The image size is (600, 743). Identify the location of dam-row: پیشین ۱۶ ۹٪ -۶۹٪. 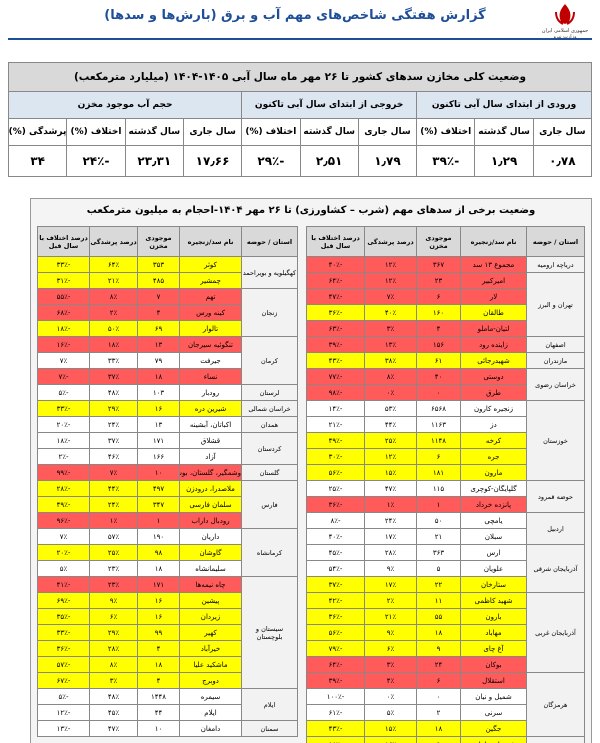
(167, 600).